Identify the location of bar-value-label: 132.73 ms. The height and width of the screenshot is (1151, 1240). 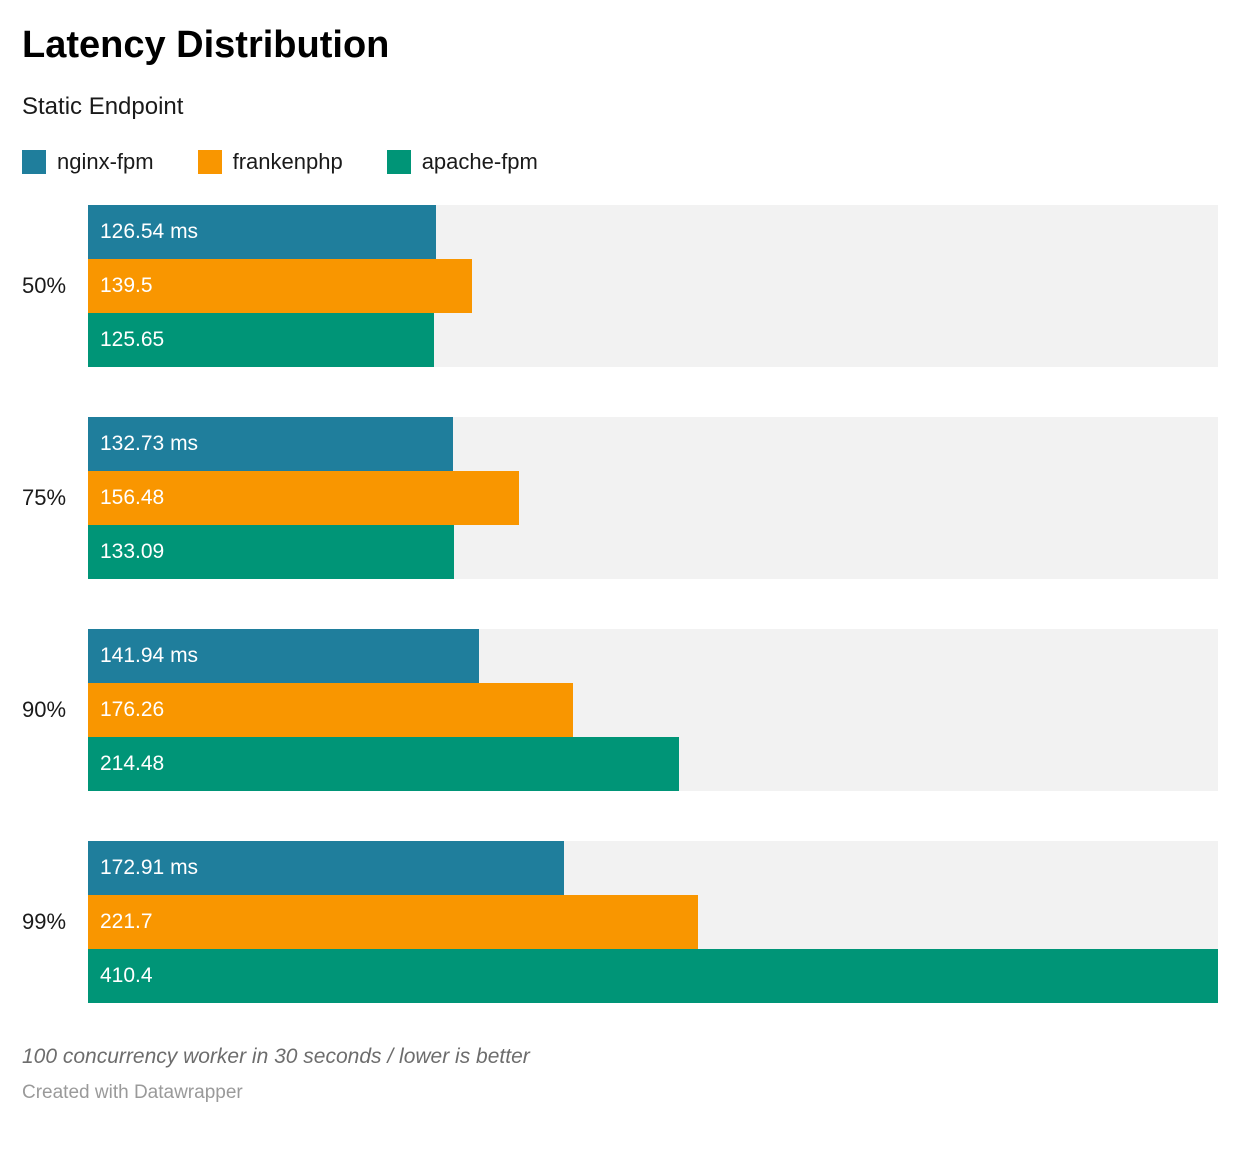
(149, 444).